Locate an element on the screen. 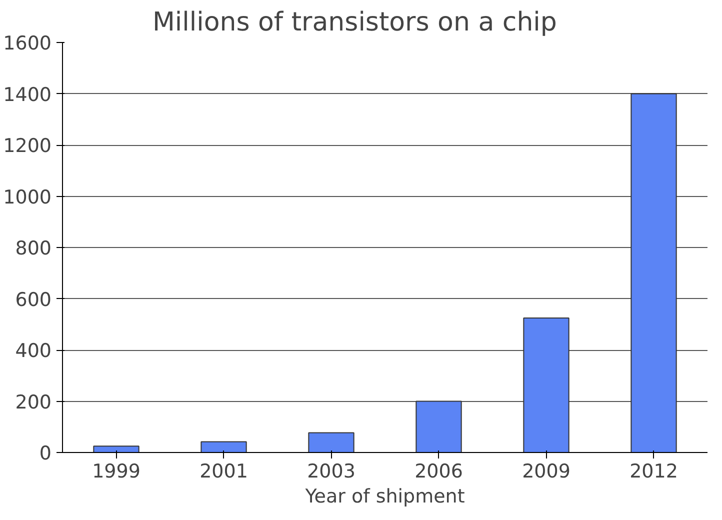  y-tick-label: 600 is located at coordinates (33, 299).